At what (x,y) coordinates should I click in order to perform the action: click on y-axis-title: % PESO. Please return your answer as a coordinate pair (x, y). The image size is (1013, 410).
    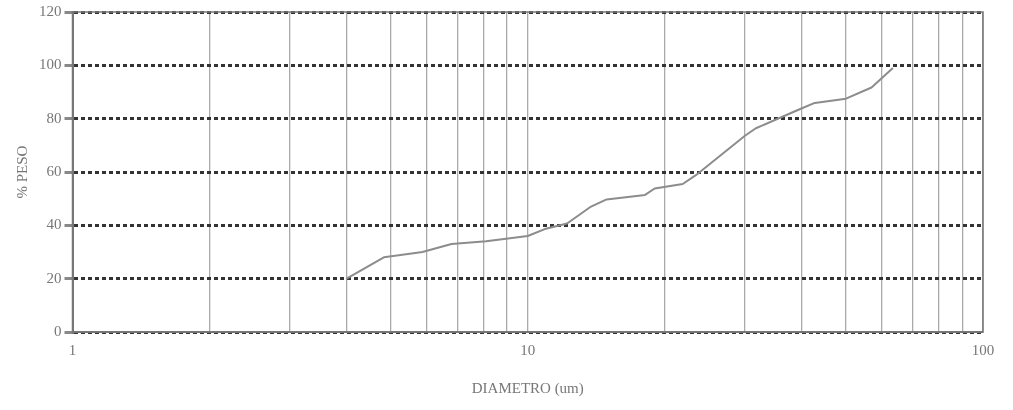
    Looking at the image, I should click on (21, 172).